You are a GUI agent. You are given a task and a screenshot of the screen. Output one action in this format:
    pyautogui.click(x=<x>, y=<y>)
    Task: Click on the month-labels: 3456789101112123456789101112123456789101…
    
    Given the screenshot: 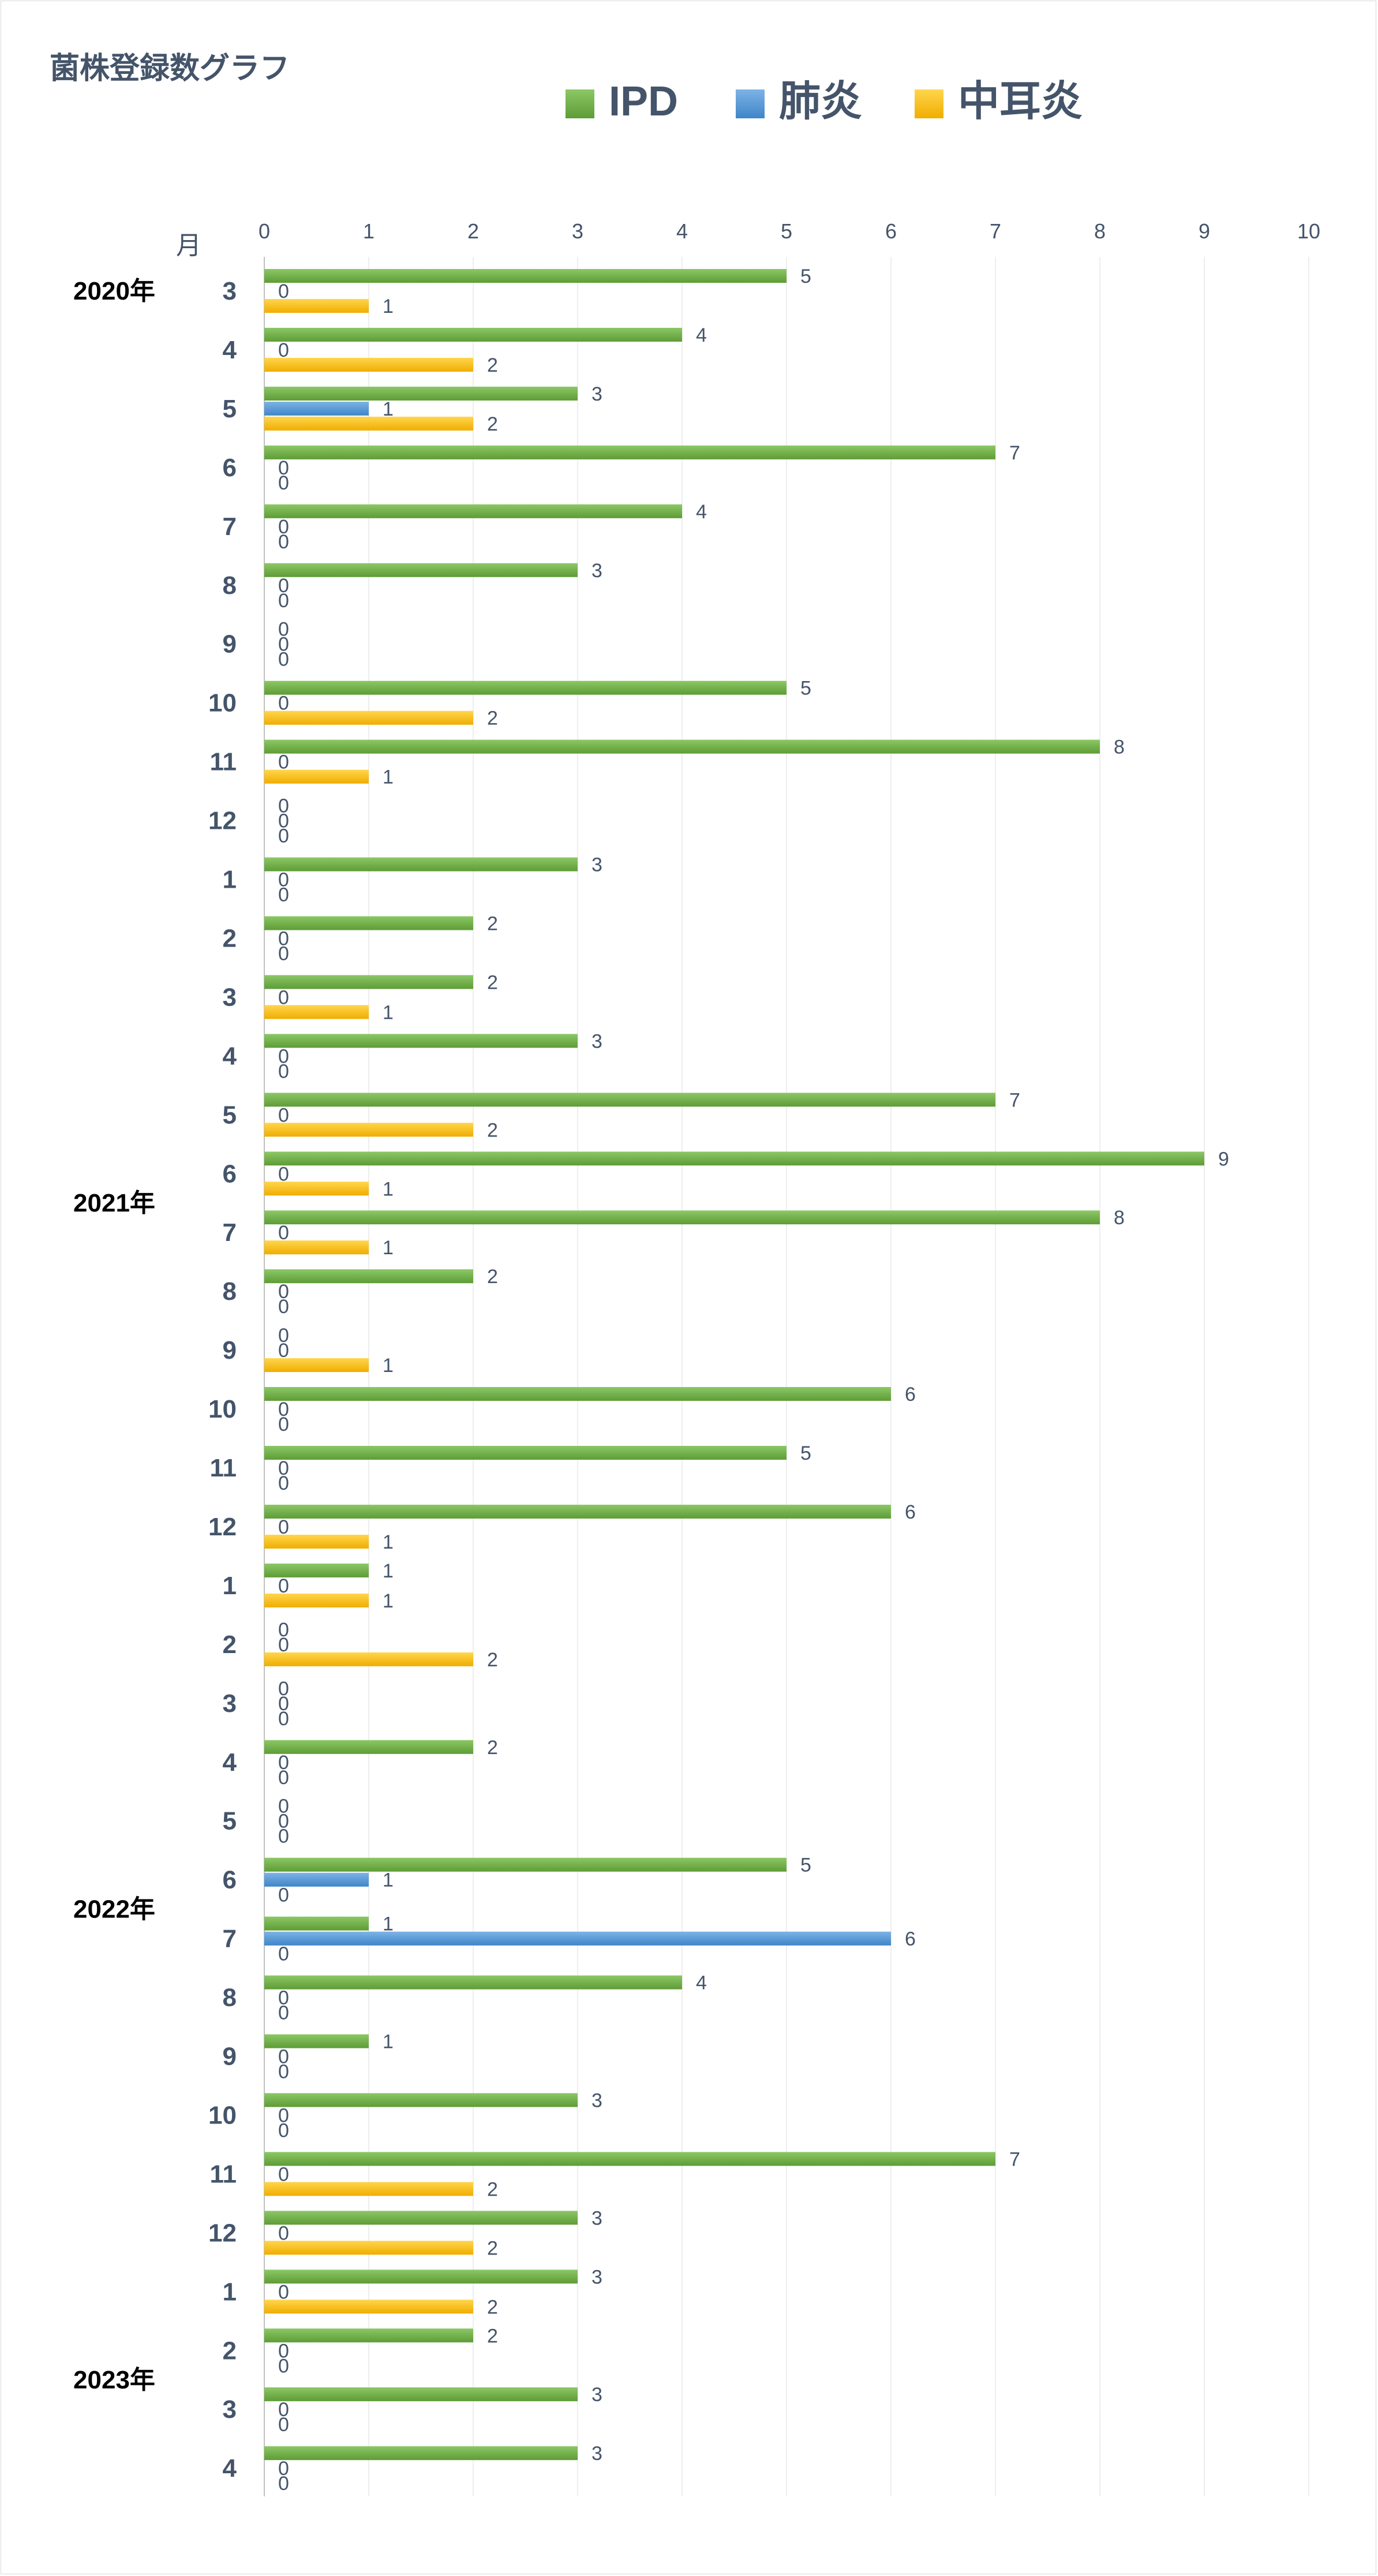 What is the action you would take?
    pyautogui.click(x=222, y=1379)
    